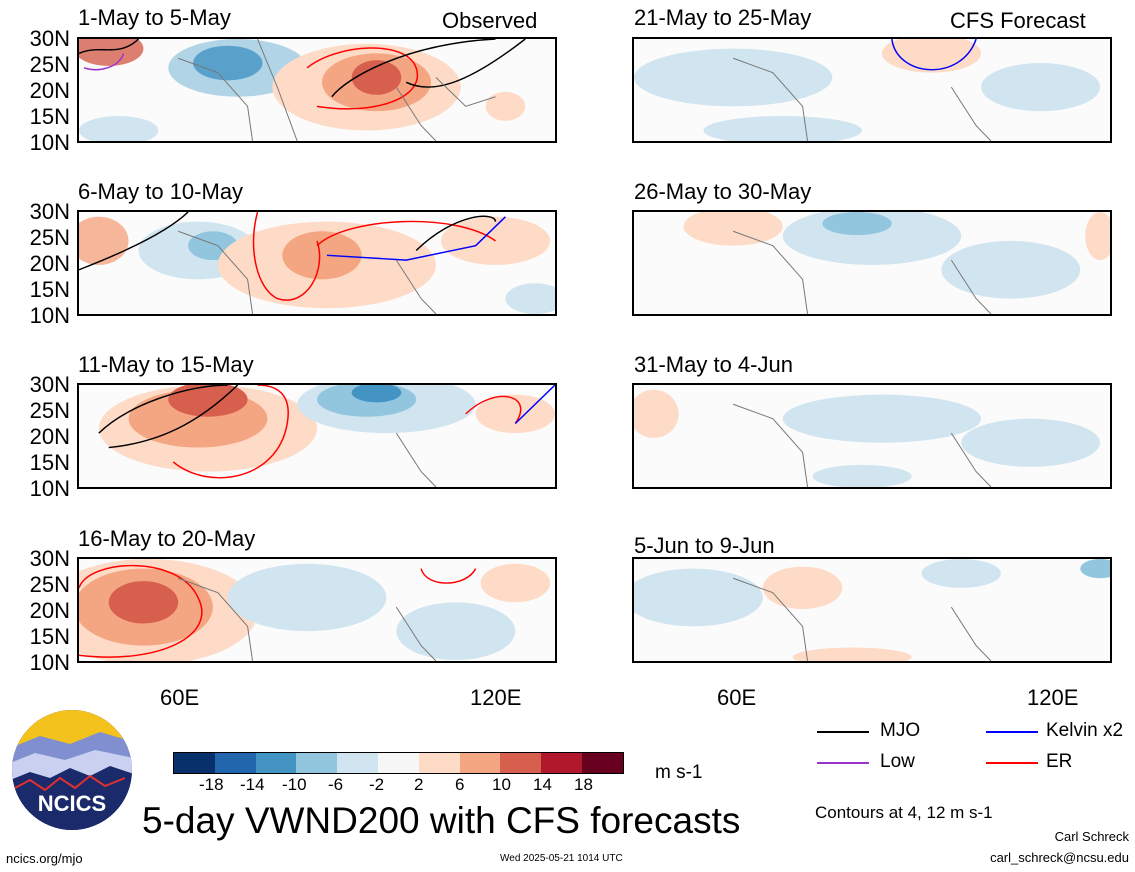 This screenshot has height=872, width=1135. I want to click on colorbar-label: 6, so click(460, 784).